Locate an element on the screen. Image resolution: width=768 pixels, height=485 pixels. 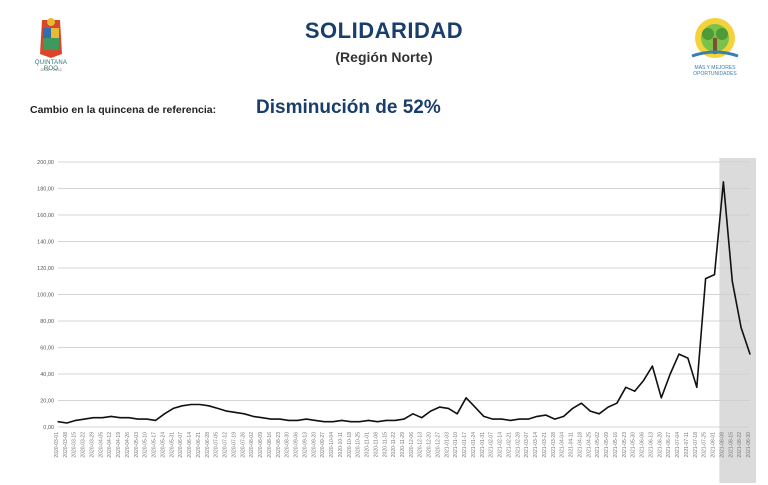
x-tick-label: 2020-08-16 is located at coordinates (270, 445).